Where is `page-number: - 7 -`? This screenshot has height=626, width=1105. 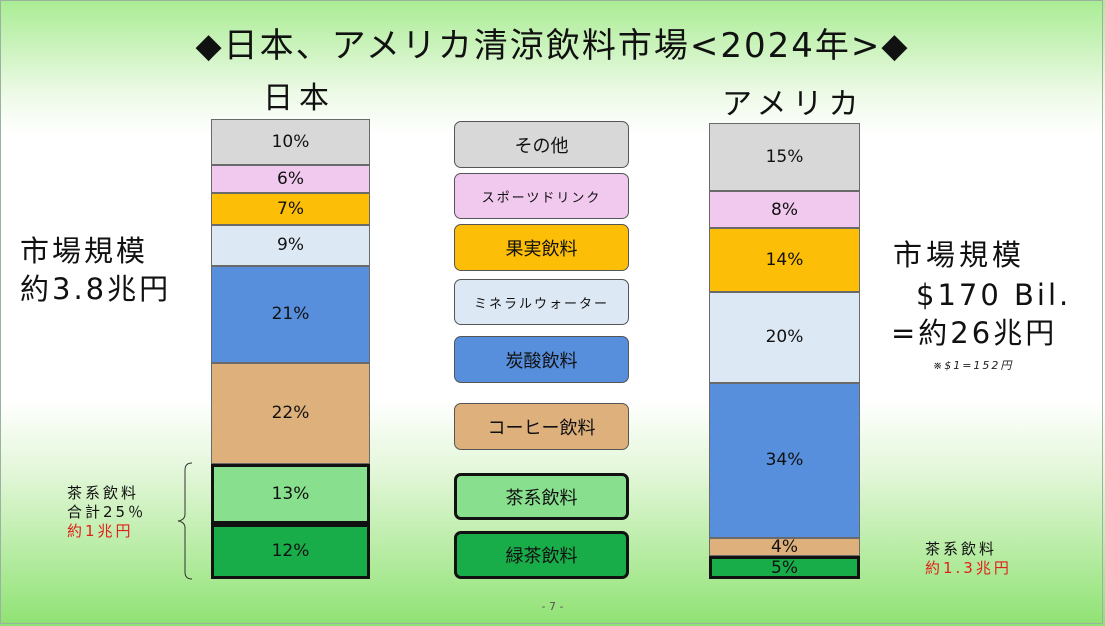
page-number: - 7 - is located at coordinates (552, 606).